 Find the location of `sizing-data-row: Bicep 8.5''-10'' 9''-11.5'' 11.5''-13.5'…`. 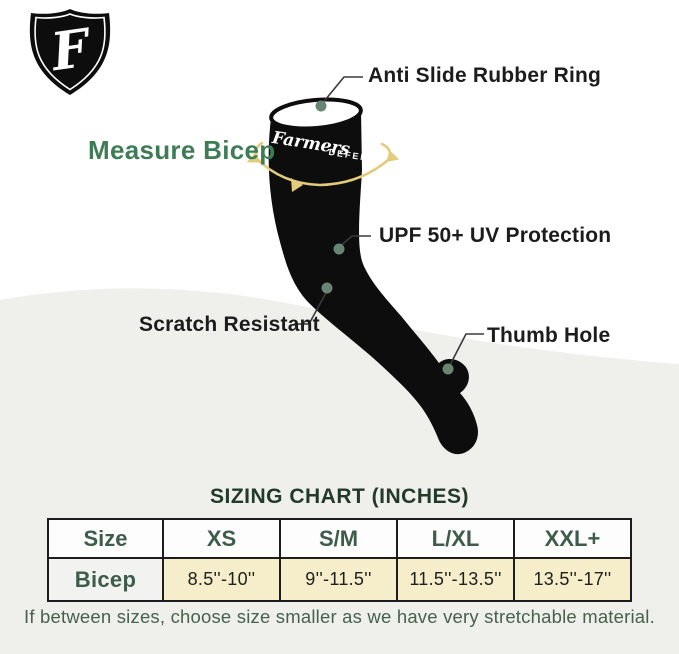

sizing-data-row: Bicep 8.5''-10'' 9''-11.5'' 11.5''-13.5'… is located at coordinates (339, 579).